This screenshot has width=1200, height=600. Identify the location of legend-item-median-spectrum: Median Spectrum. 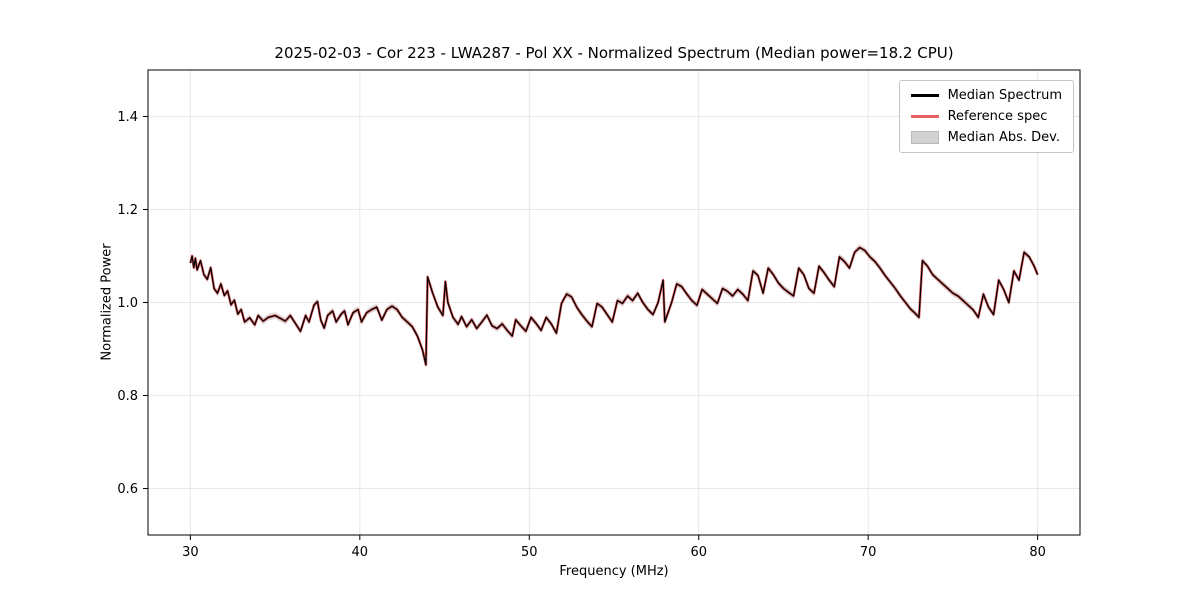
(986, 95).